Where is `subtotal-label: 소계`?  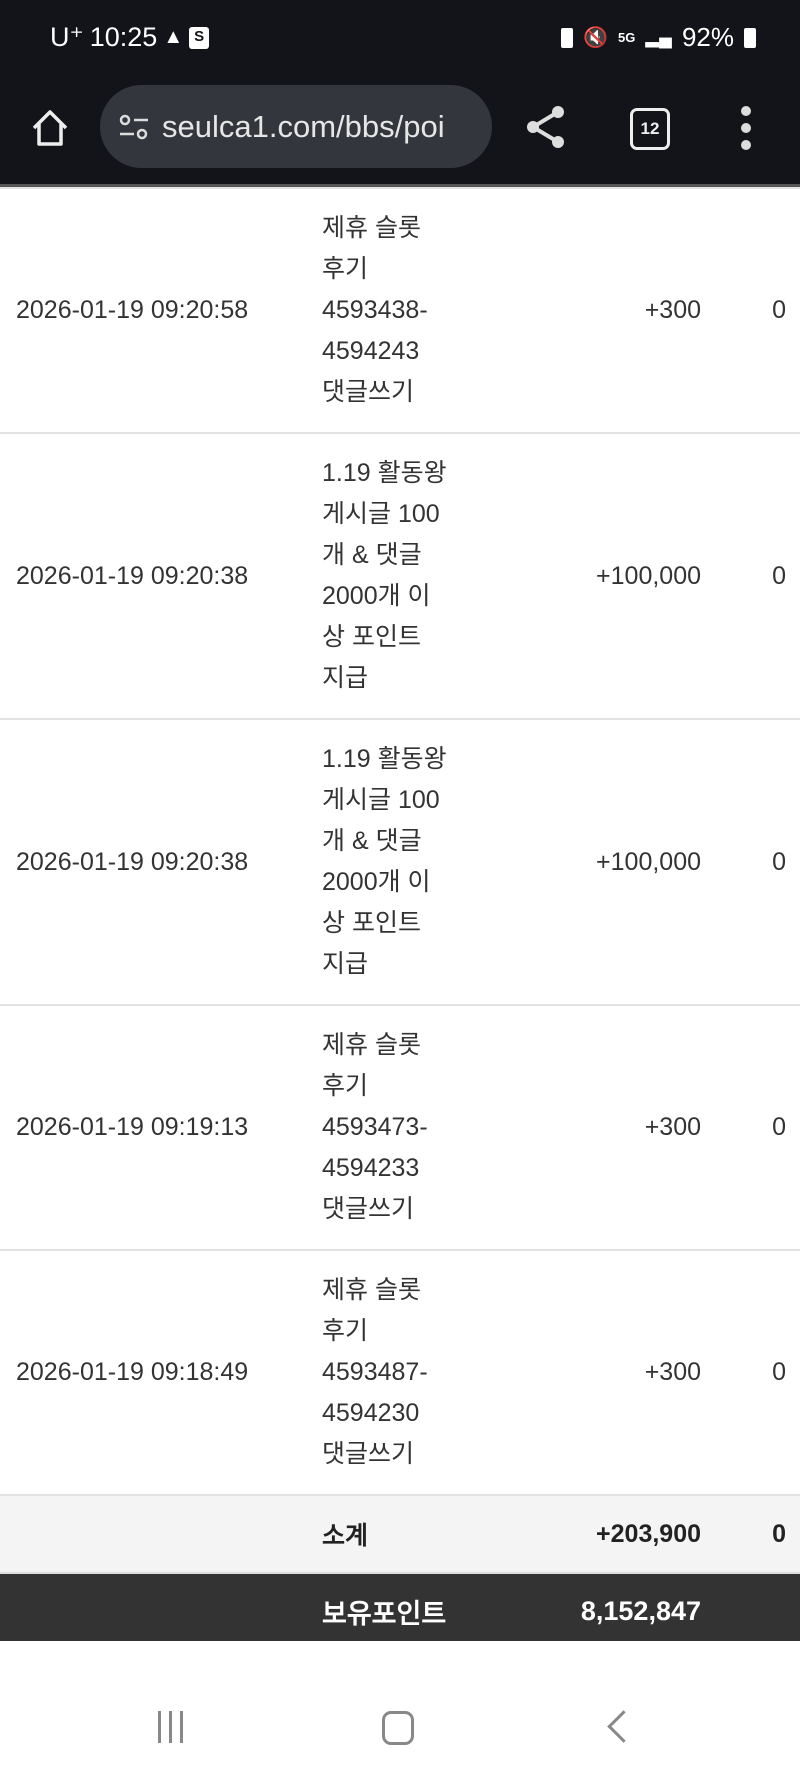
subtotal-label: 소계 is located at coordinates (345, 1536).